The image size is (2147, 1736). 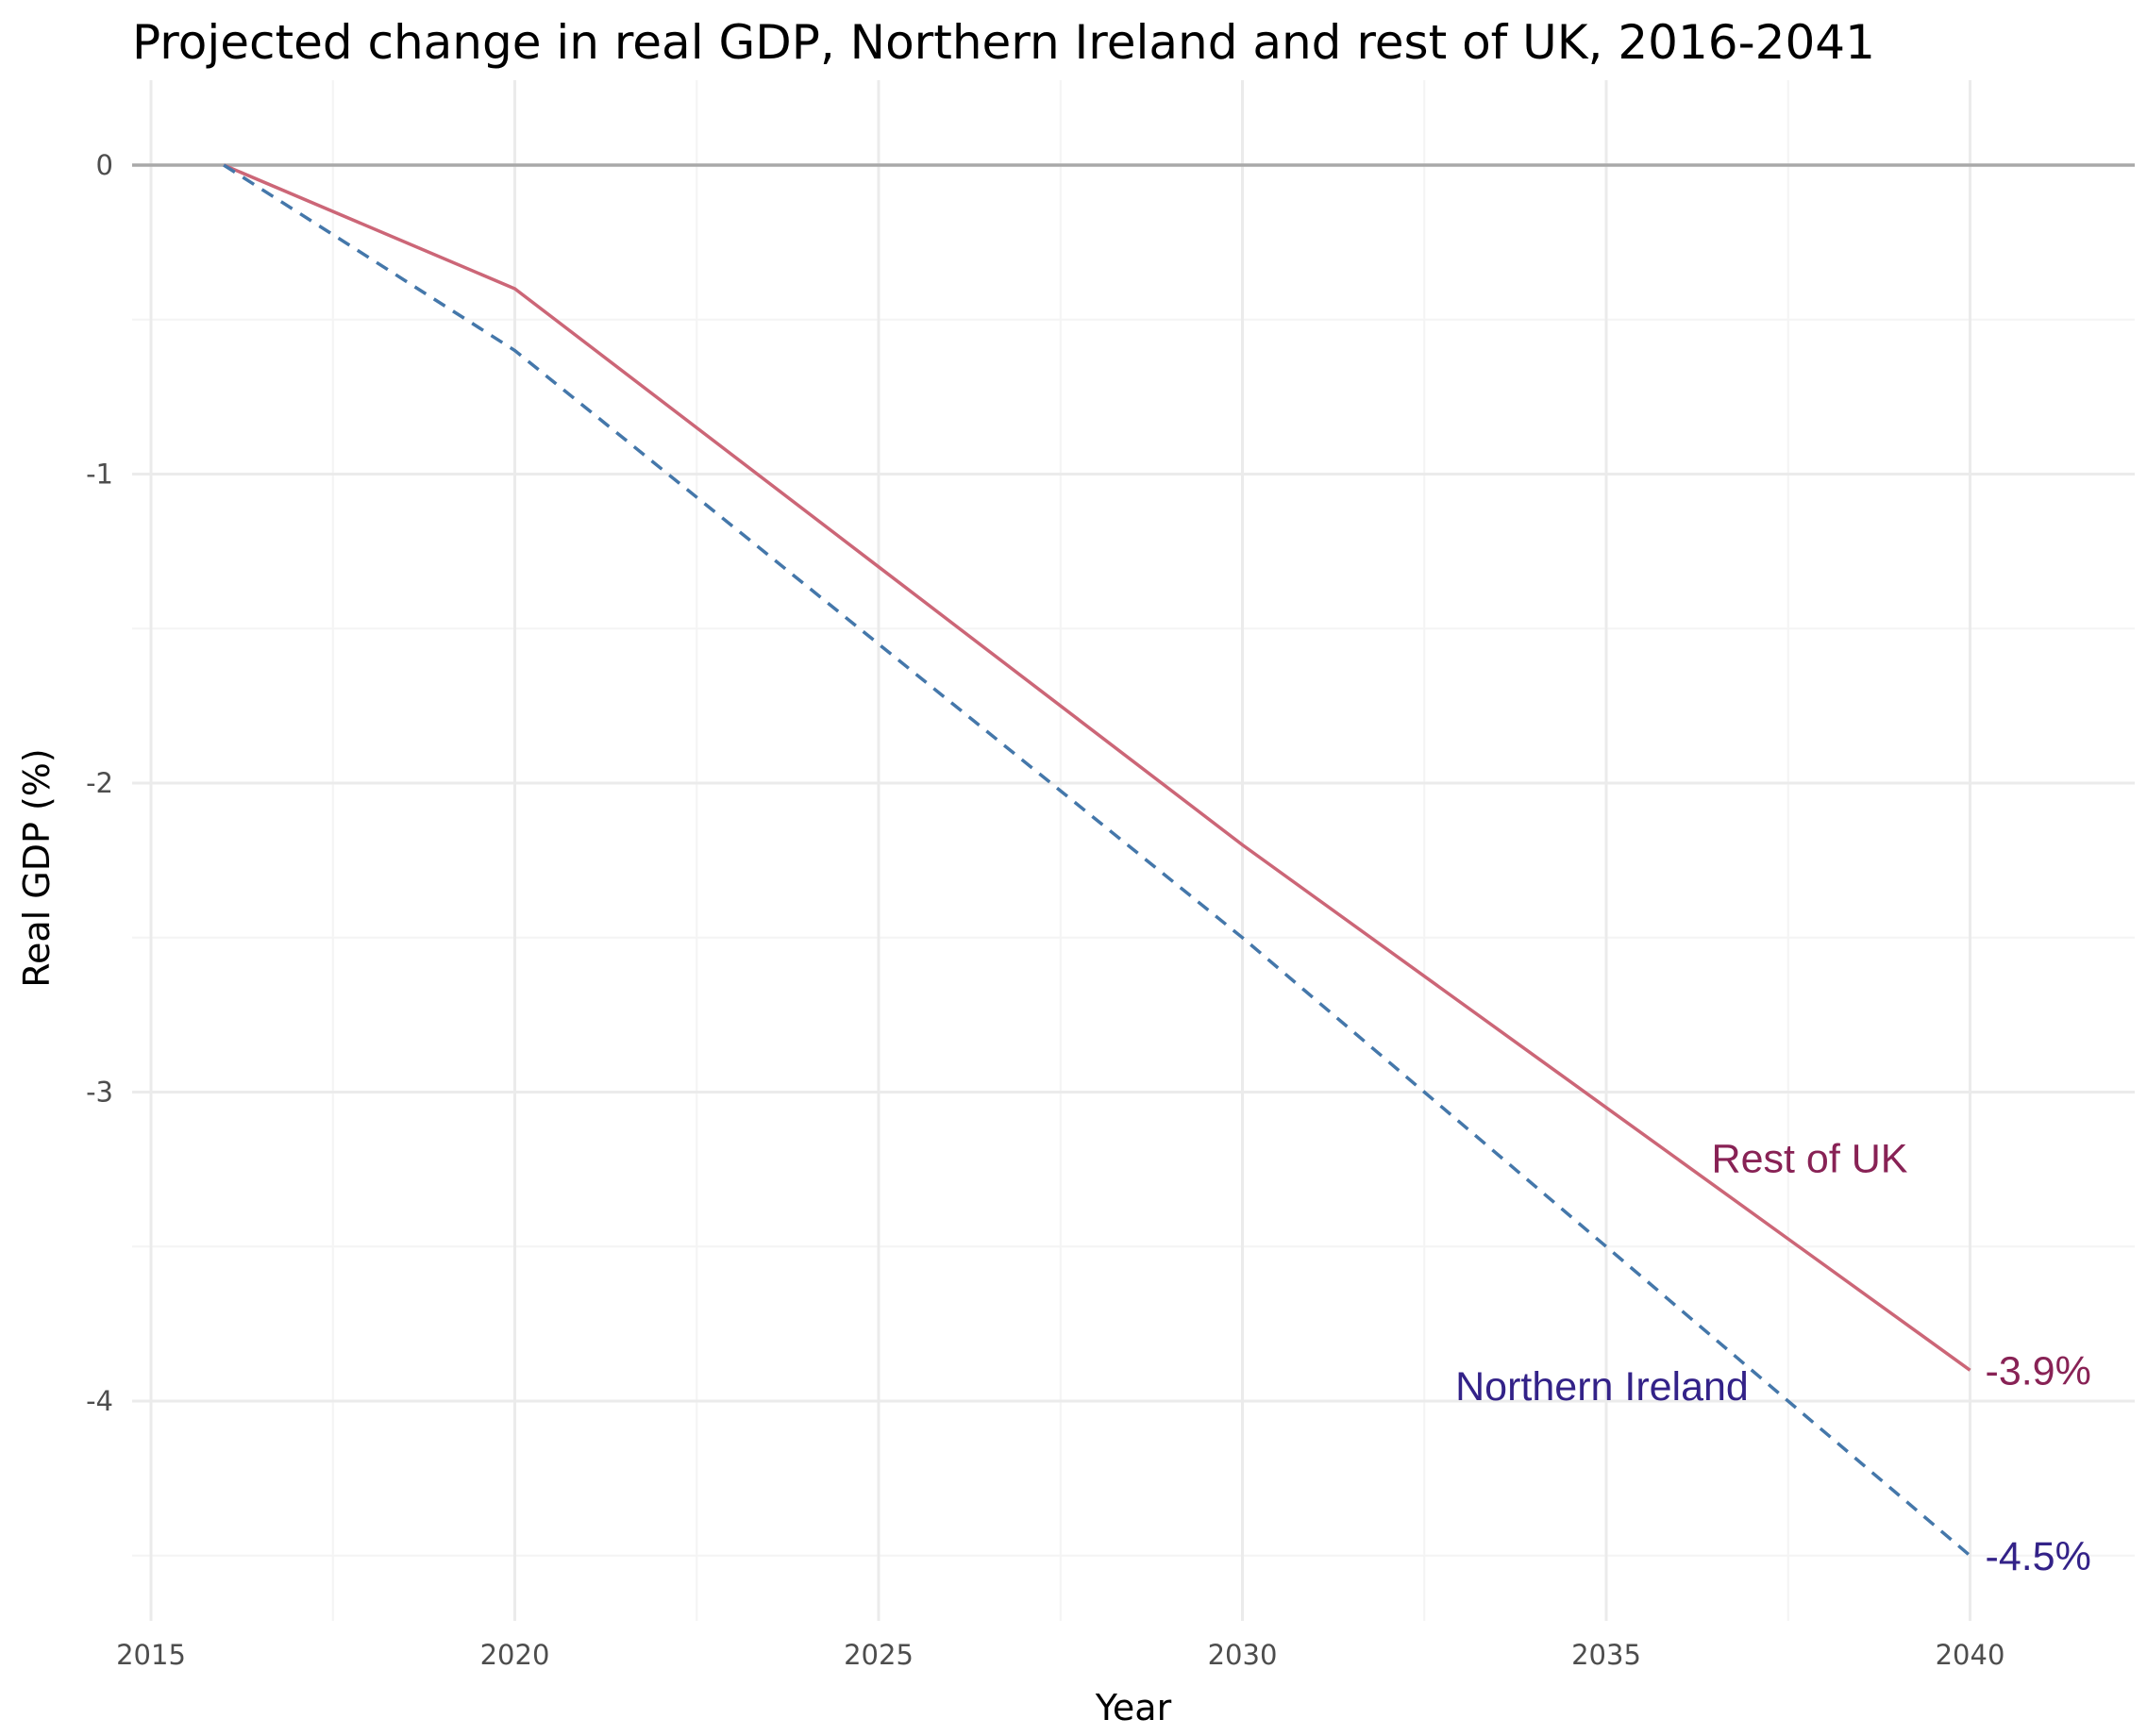 I want to click on series-end-label-rest-of-uk: -3.9%, so click(x=2038, y=1371).